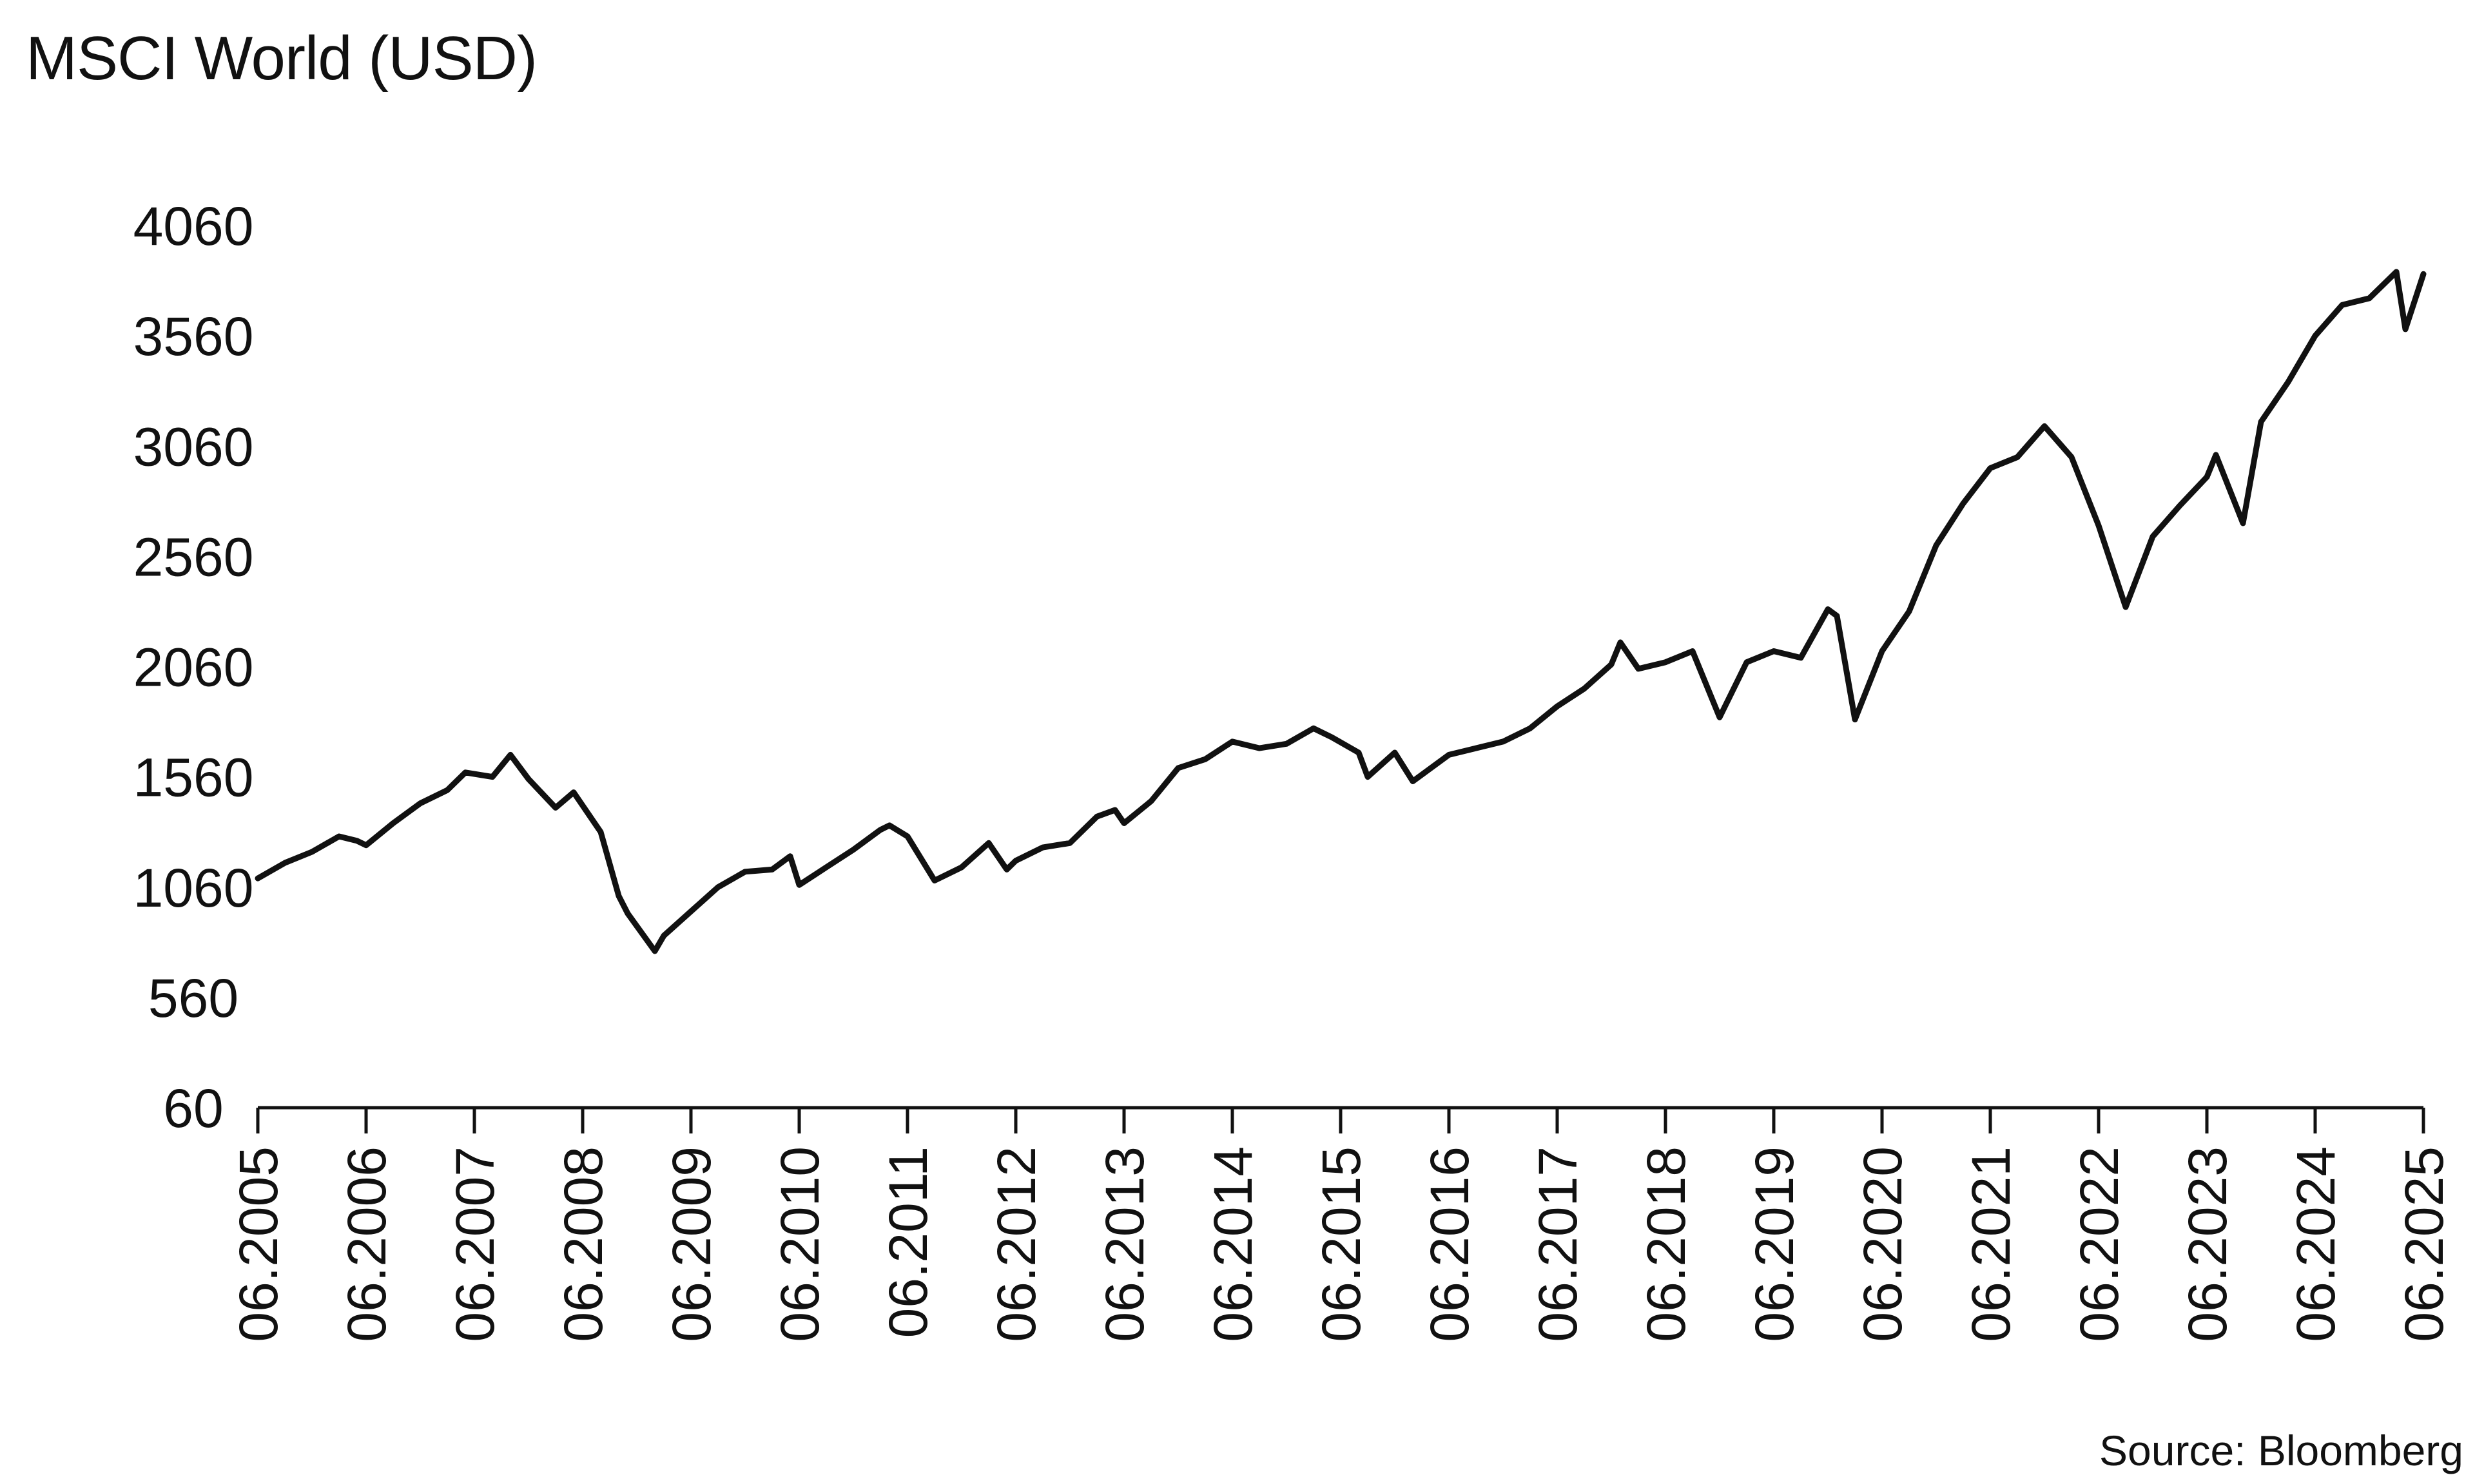 This screenshot has height=1484, width=2475. I want to click on x-axis-ticks, so click(1340, 1120).